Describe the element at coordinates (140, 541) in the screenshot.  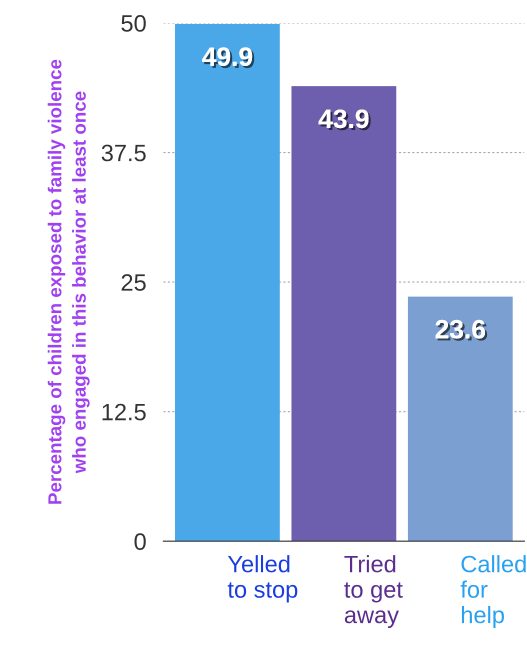
I see `y-tick-label: 0` at that location.